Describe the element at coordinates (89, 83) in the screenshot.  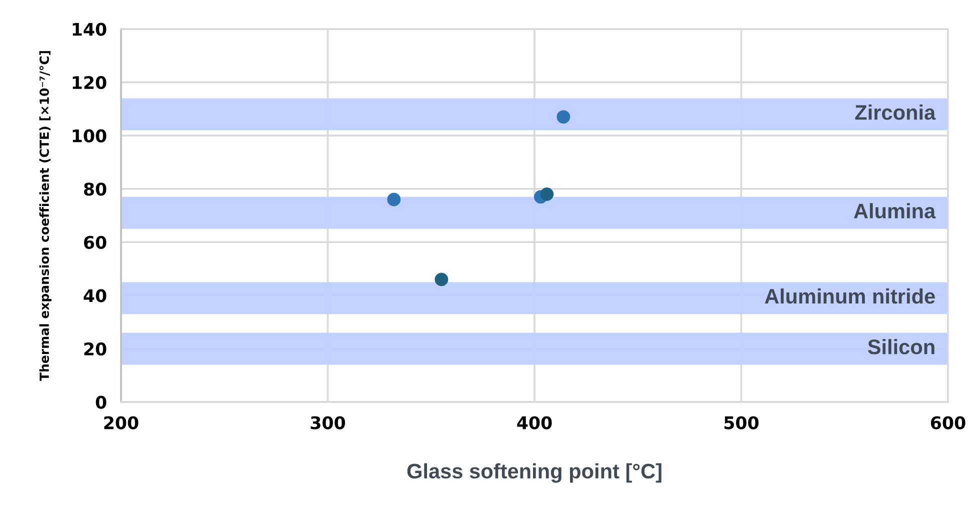
I see `y-tick-label: 120` at that location.